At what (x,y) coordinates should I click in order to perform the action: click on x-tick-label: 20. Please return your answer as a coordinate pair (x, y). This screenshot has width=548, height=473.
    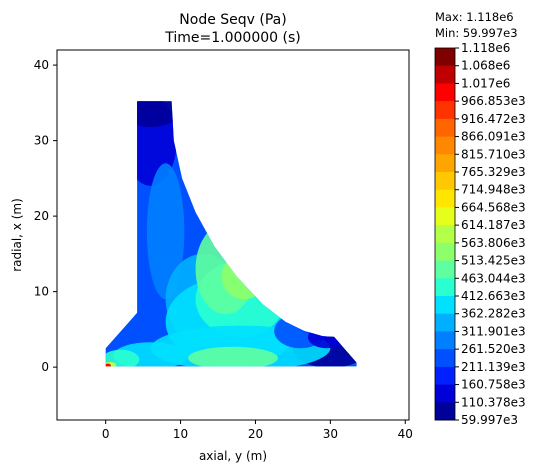
    Looking at the image, I should click on (255, 434).